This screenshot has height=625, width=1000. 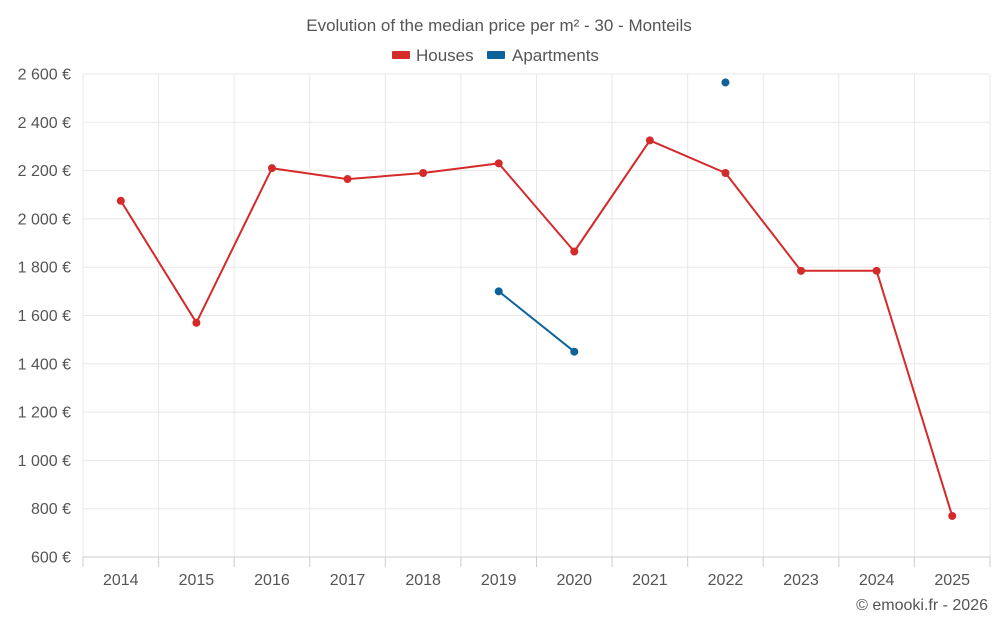 What do you see at coordinates (348, 580) in the screenshot?
I see `x-tick-label: 2017` at bounding box center [348, 580].